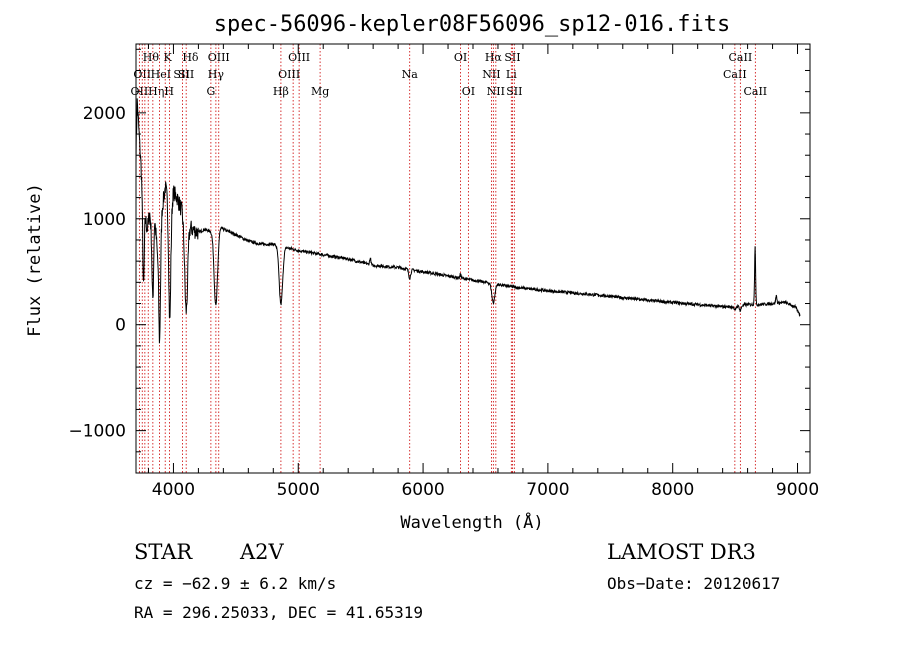 The width and height of the screenshot is (900, 649). Describe the element at coordinates (35, 260) in the screenshot. I see `y-axis-label: Flux (relative)` at that location.